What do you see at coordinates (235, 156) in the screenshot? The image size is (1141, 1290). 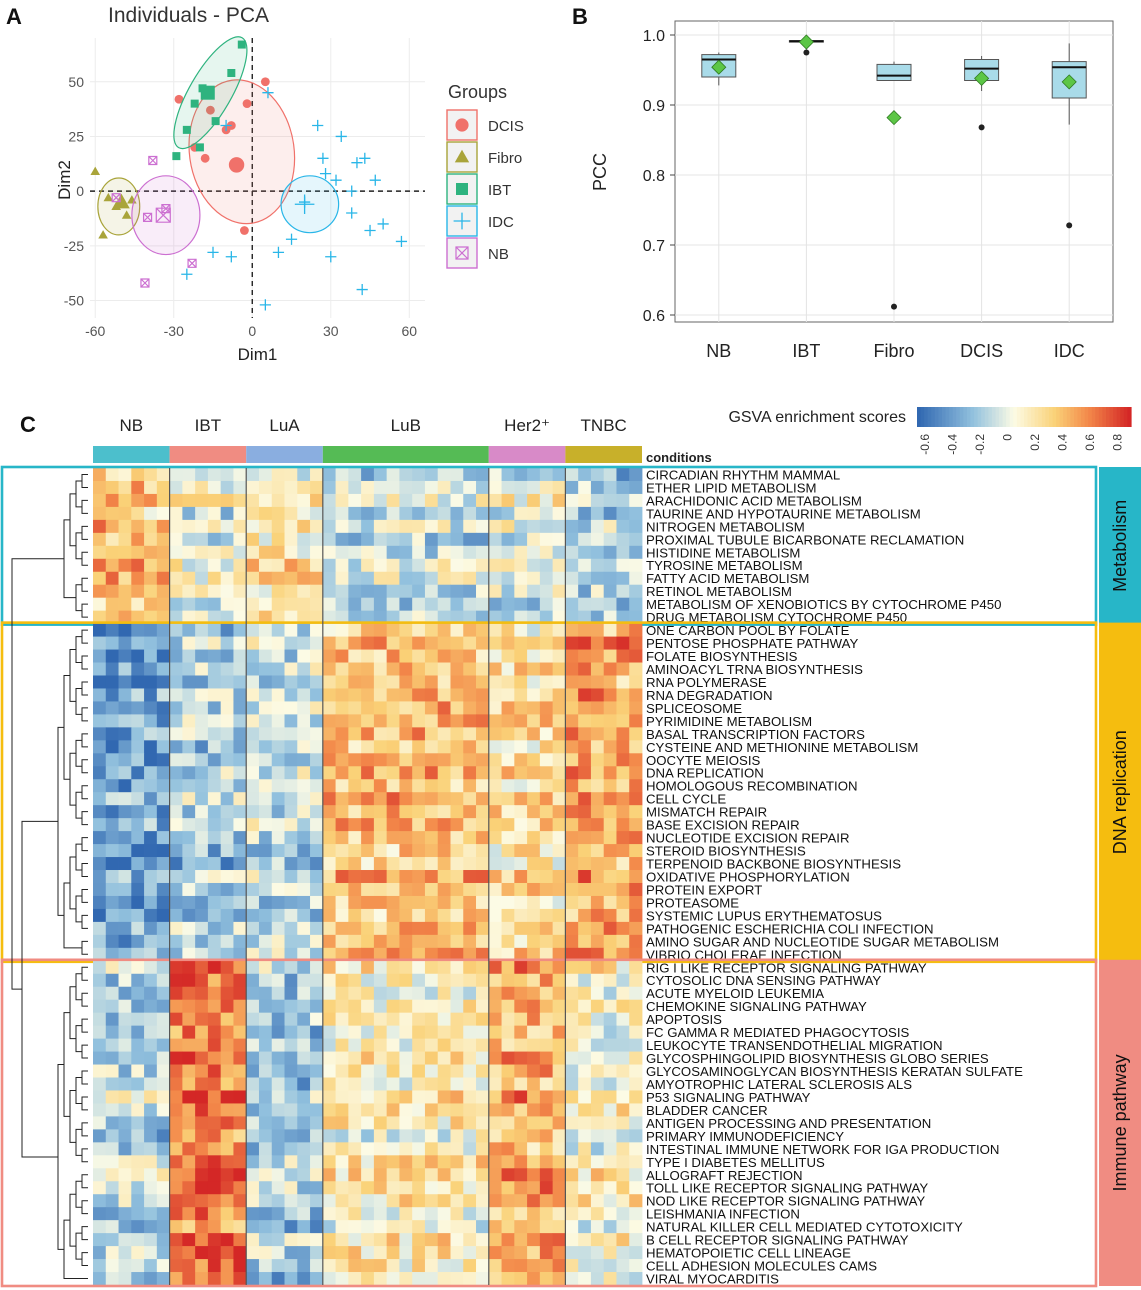 I see `pca-group-dcis` at bounding box center [235, 156].